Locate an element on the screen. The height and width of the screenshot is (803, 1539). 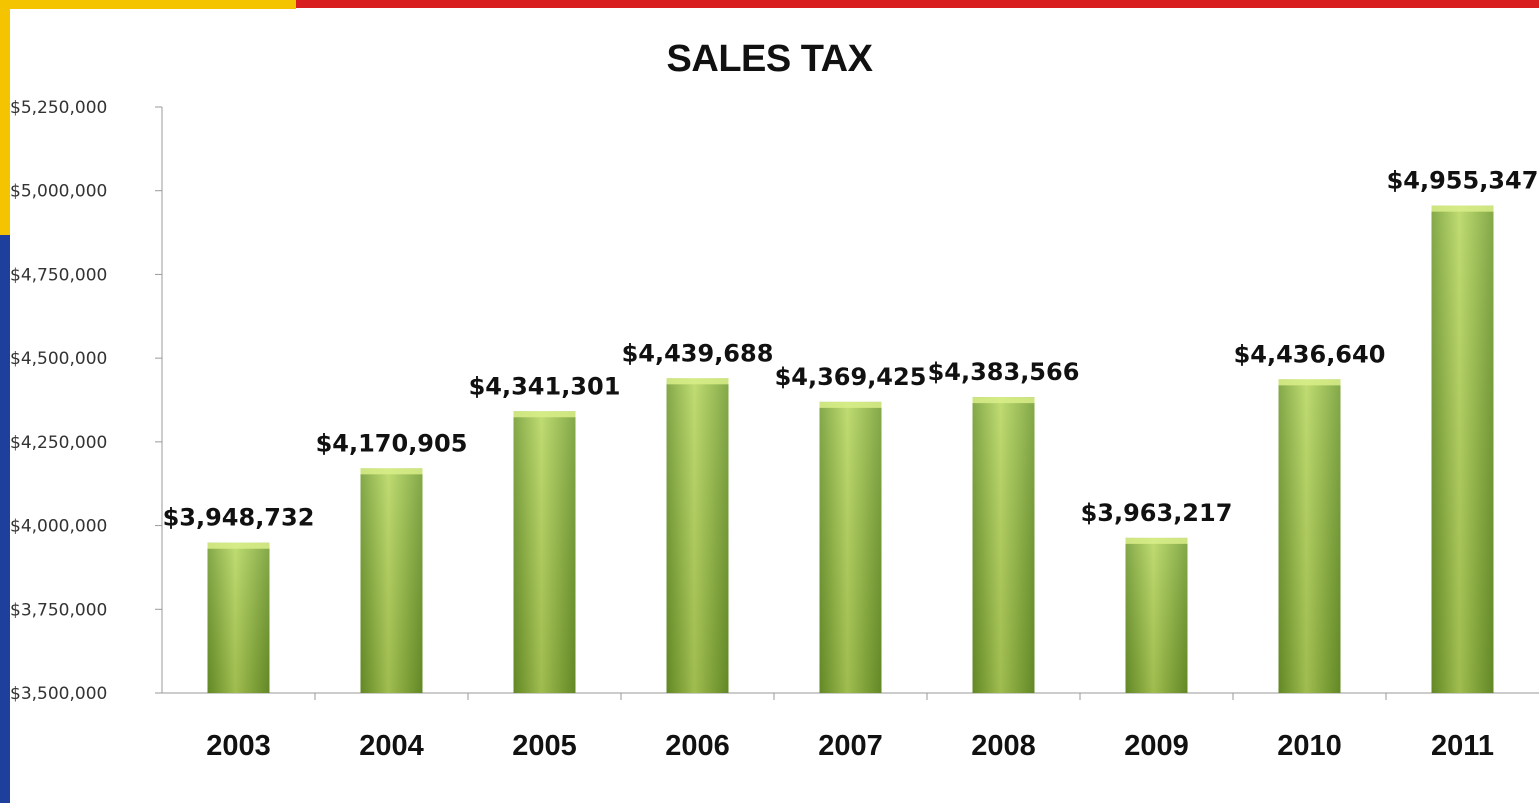
frame-yellow-top is located at coordinates (148, 4).